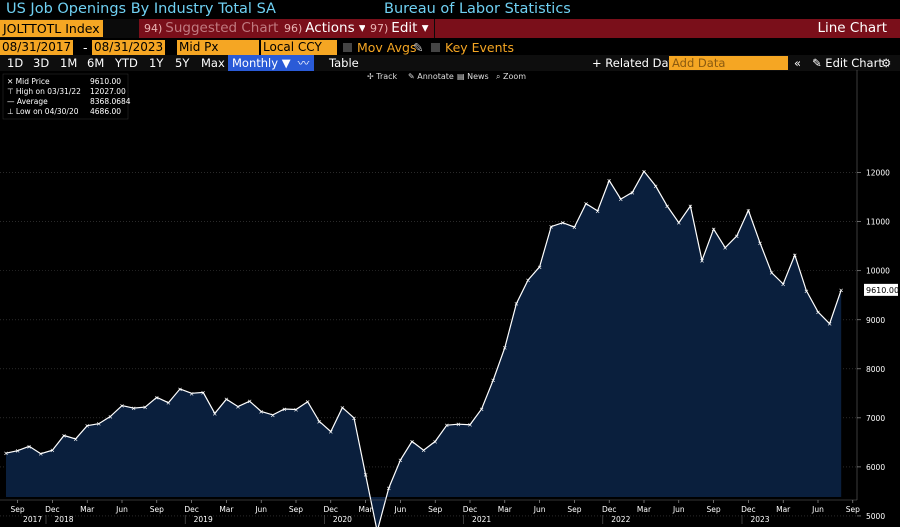  Describe the element at coordinates (41, 63) in the screenshot. I see `range-3d-button: 3D` at that location.